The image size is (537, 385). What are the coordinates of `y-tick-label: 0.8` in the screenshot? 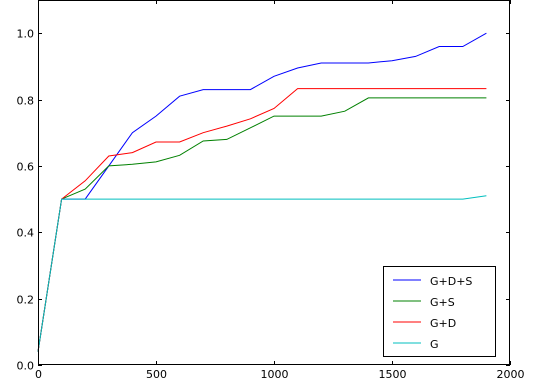 It's located at (26, 101).